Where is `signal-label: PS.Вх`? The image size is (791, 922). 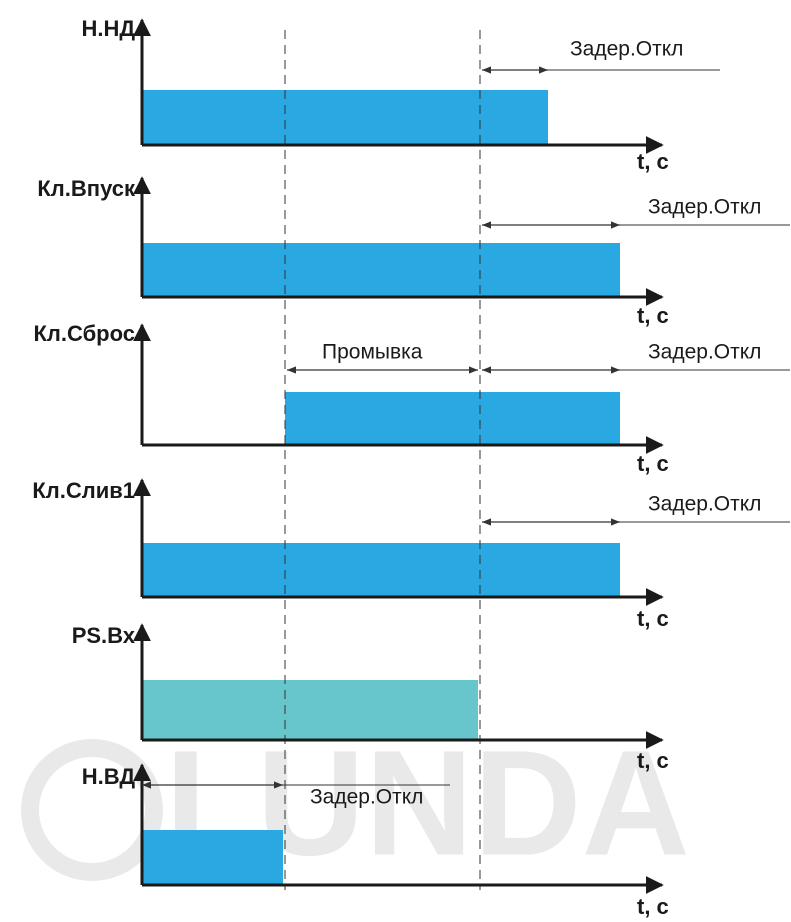 signal-label: PS.Вх is located at coordinates (104, 635).